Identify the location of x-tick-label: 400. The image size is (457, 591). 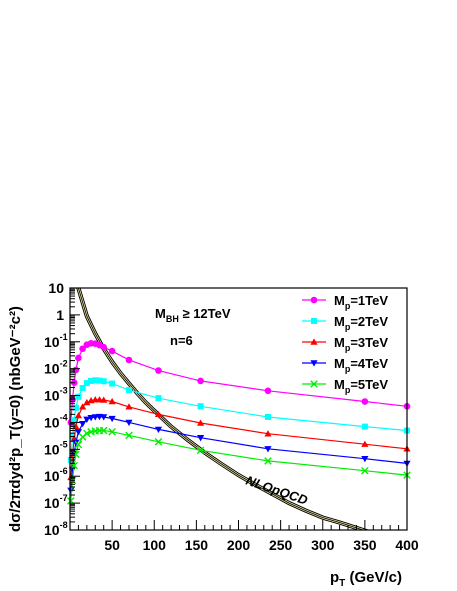
(407, 545).